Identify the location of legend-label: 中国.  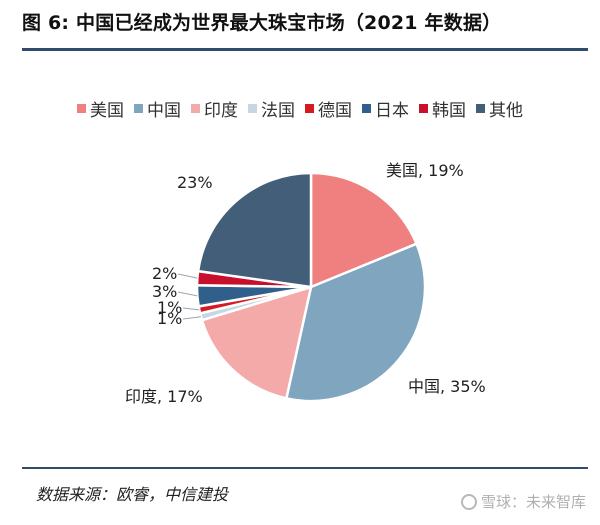
(164, 111).